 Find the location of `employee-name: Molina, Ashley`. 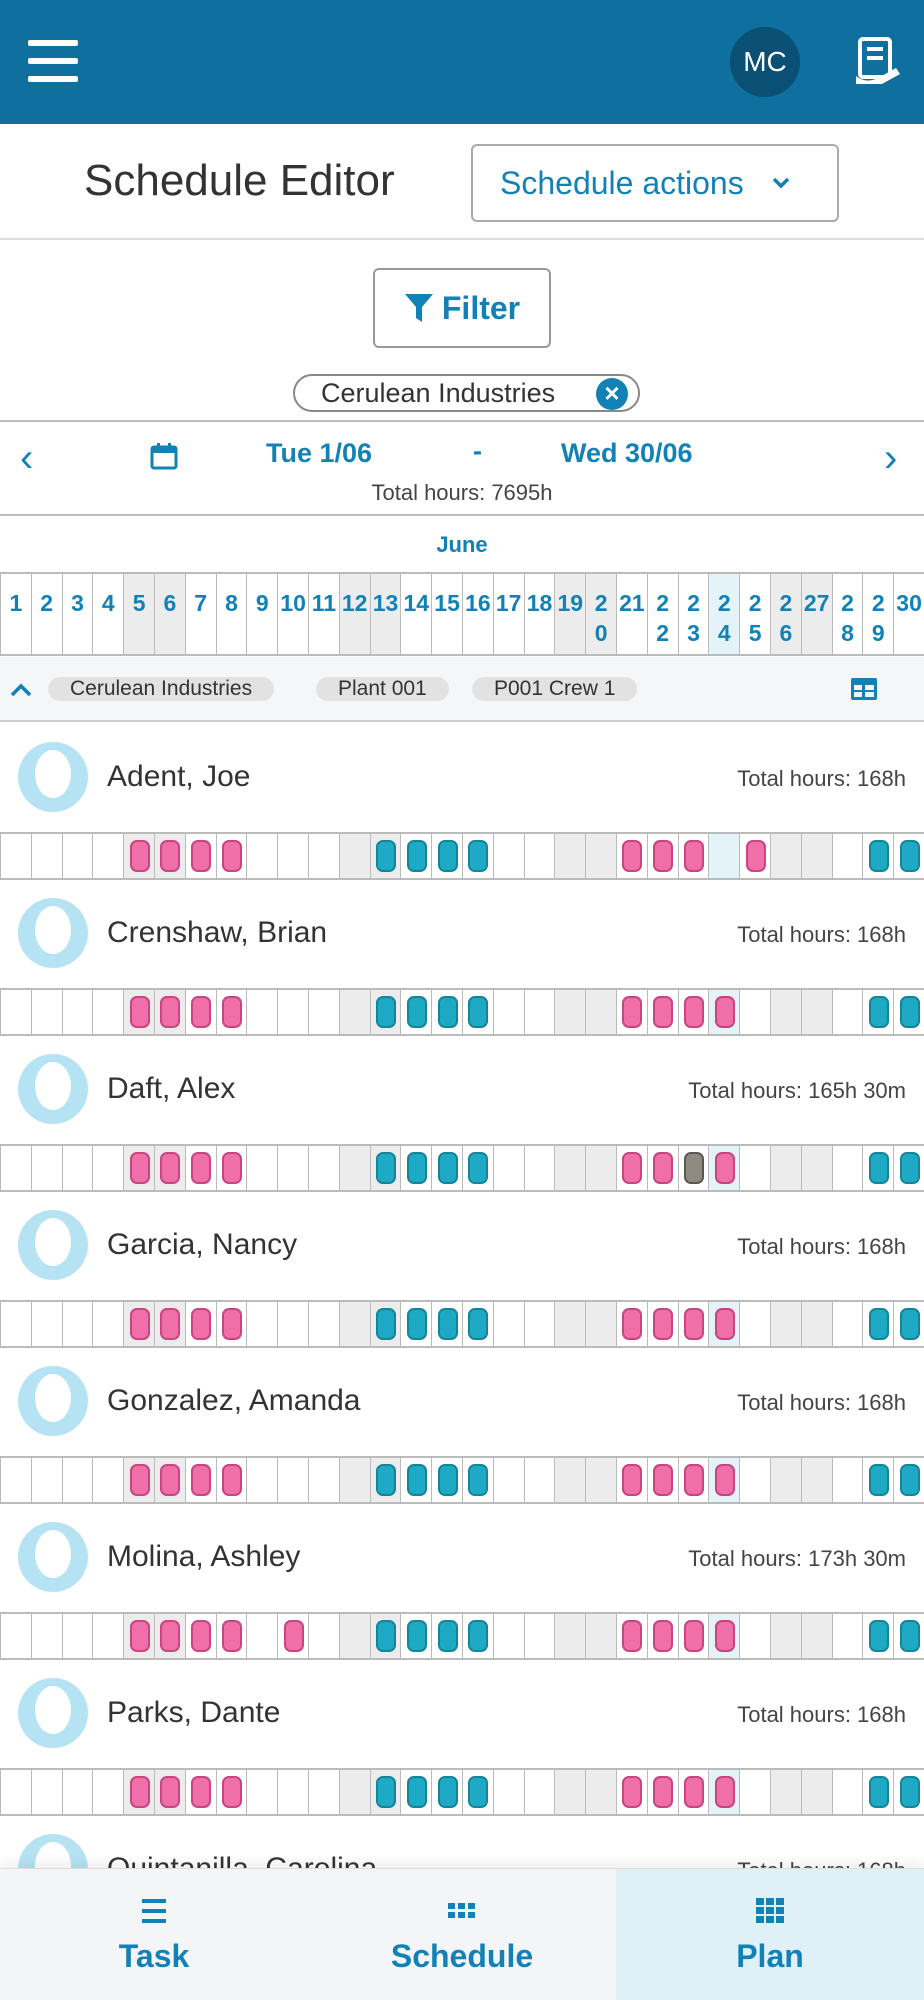

employee-name: Molina, Ashley is located at coordinates (204, 1556).